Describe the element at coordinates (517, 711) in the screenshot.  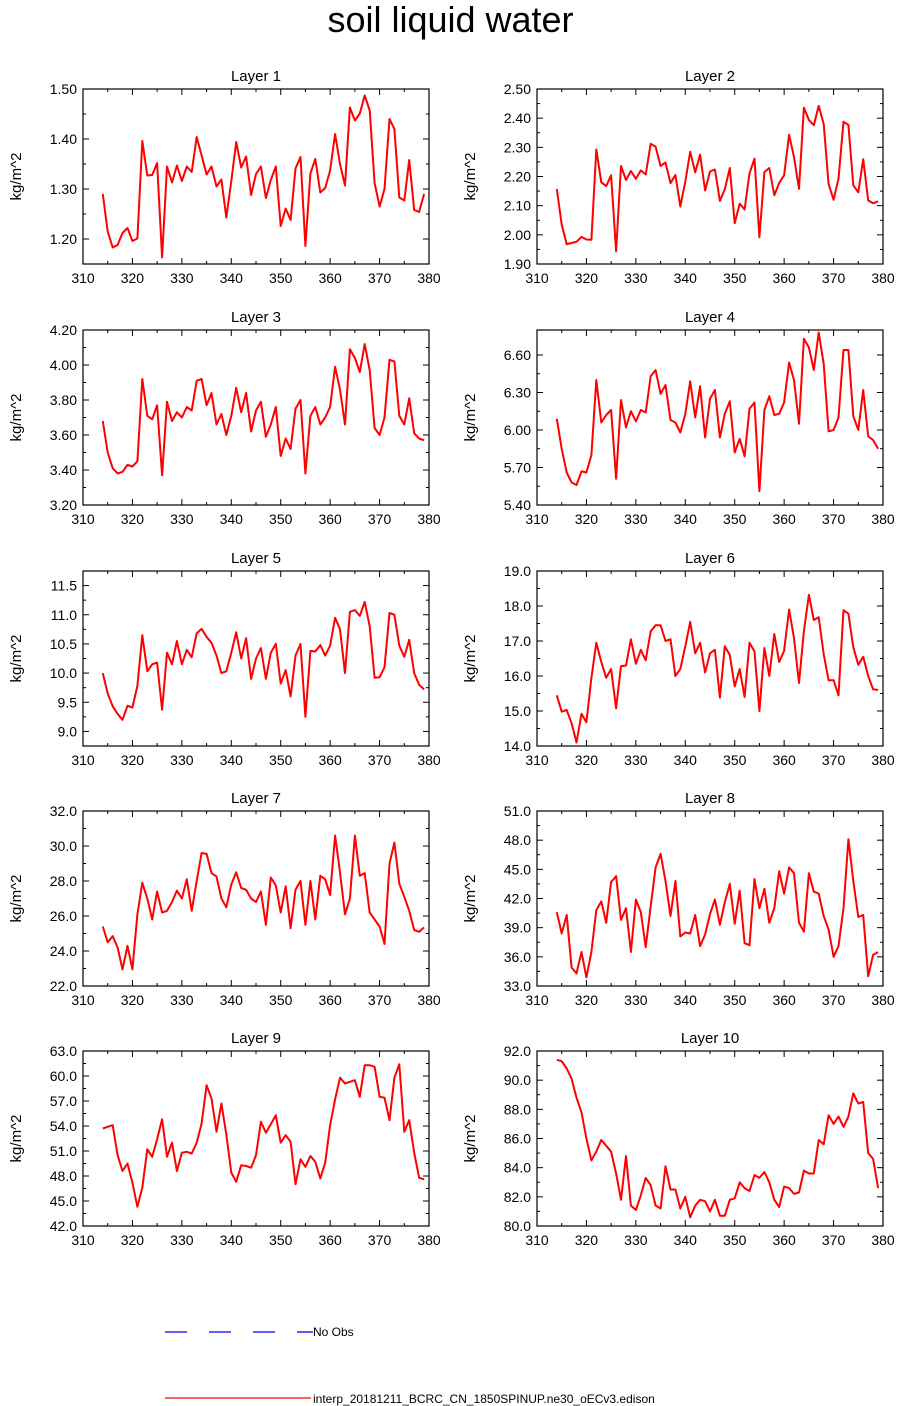
I see `y-tick-label: 15.0` at that location.